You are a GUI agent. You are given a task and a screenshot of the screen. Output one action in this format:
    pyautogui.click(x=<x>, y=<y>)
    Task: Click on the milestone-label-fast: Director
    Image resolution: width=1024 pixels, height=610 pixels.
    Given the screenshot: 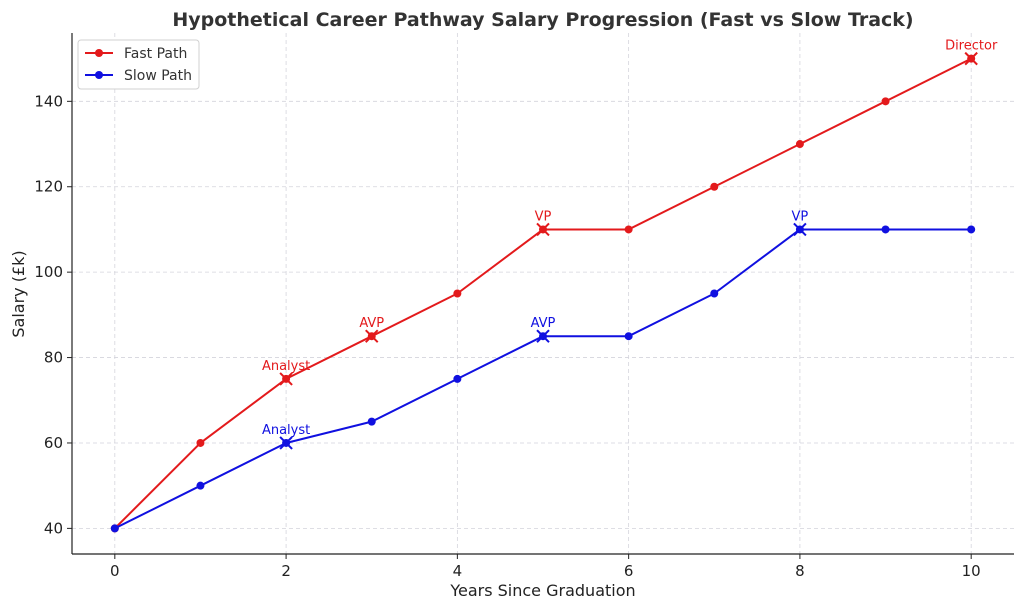 What is the action you would take?
    pyautogui.click(x=971, y=46)
    